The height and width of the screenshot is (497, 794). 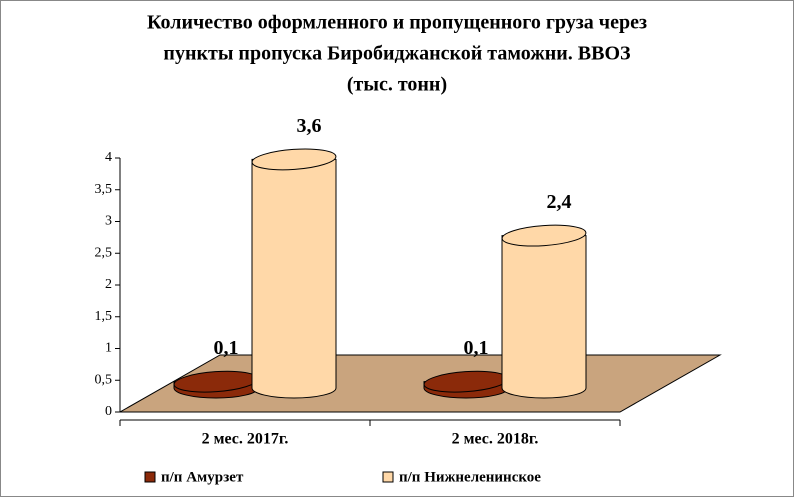 What do you see at coordinates (108, 411) in the screenshot?
I see `y-tick-label: 0` at bounding box center [108, 411].